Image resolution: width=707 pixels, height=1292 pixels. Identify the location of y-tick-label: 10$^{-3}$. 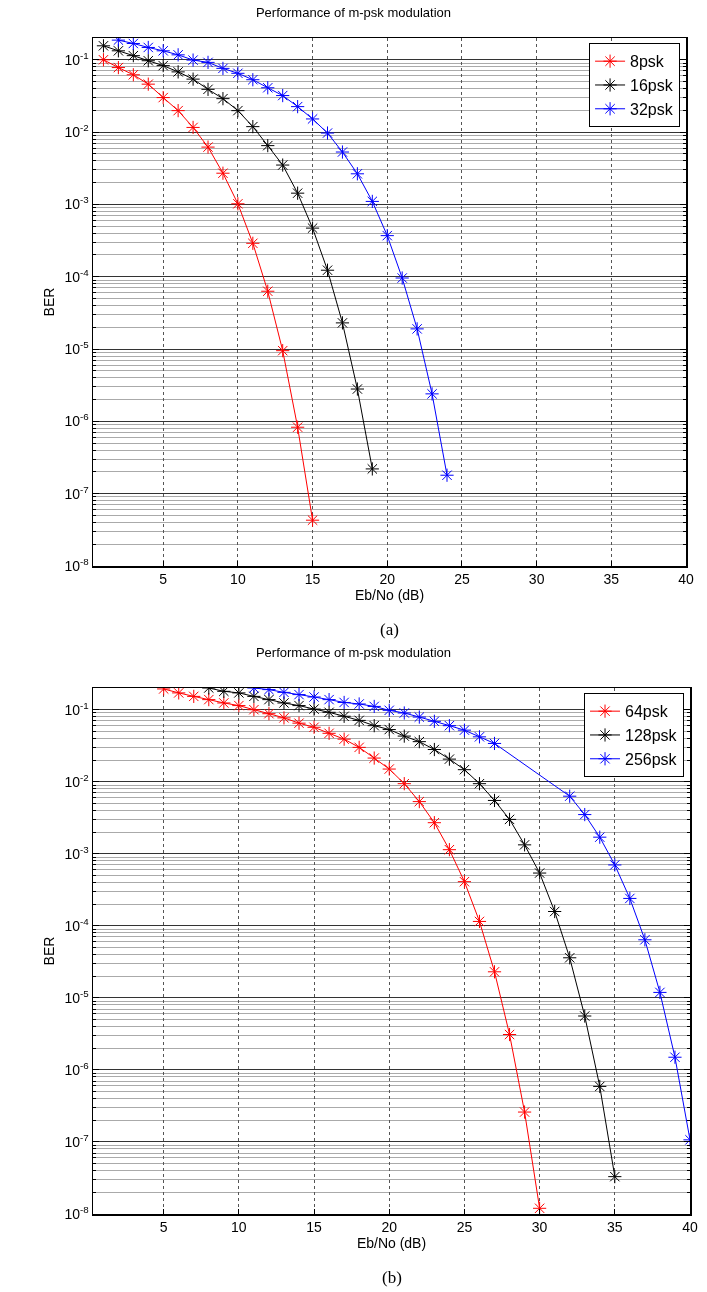
(77, 852).